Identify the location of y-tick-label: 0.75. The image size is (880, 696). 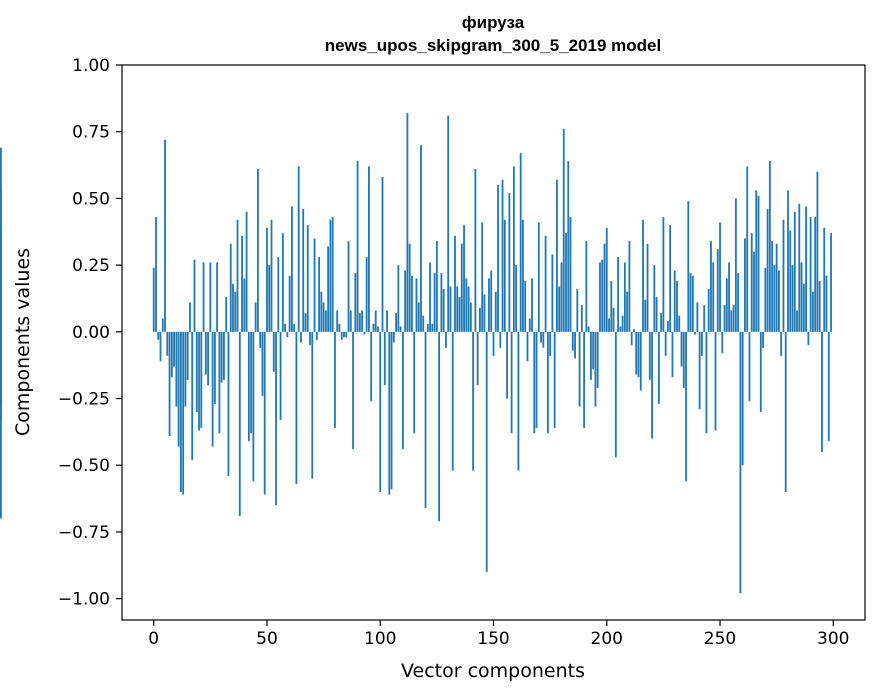
(91, 133).